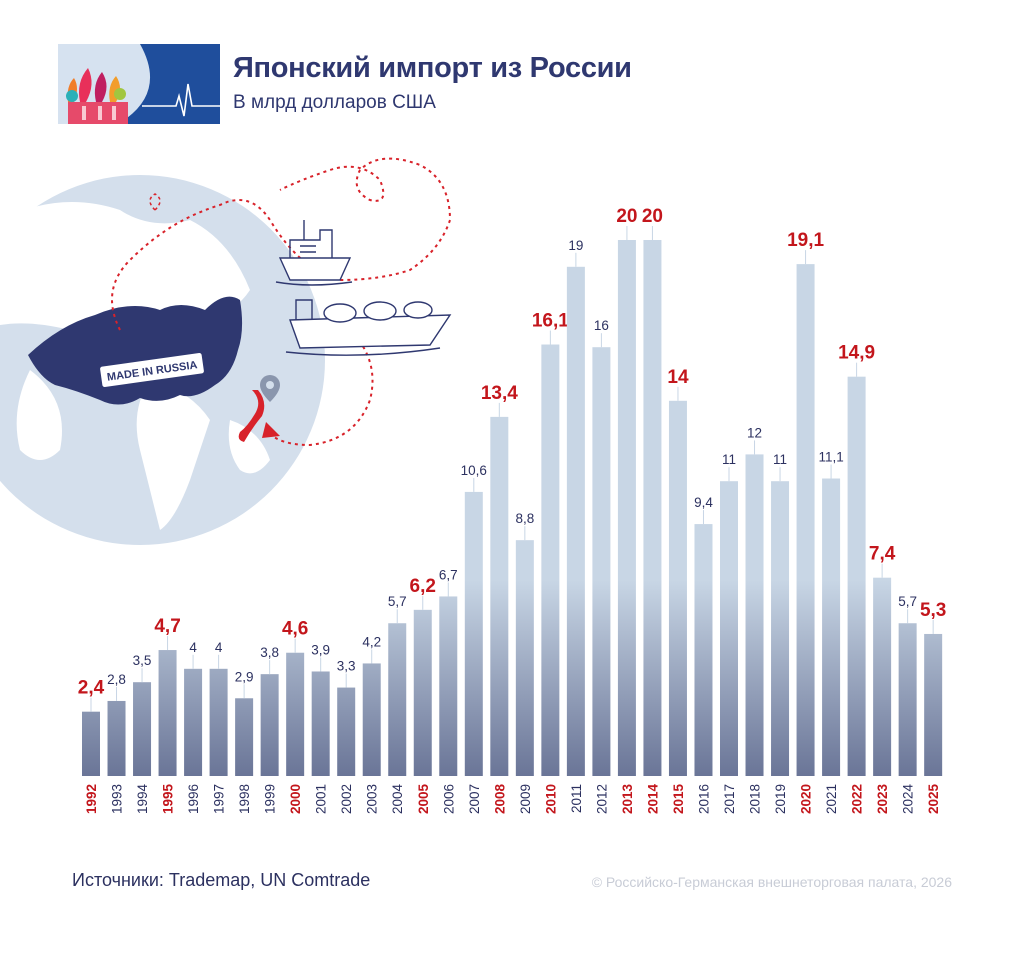 Image resolution: width=1024 pixels, height=957 pixels. I want to click on value-label-2015: 14, so click(678, 377).